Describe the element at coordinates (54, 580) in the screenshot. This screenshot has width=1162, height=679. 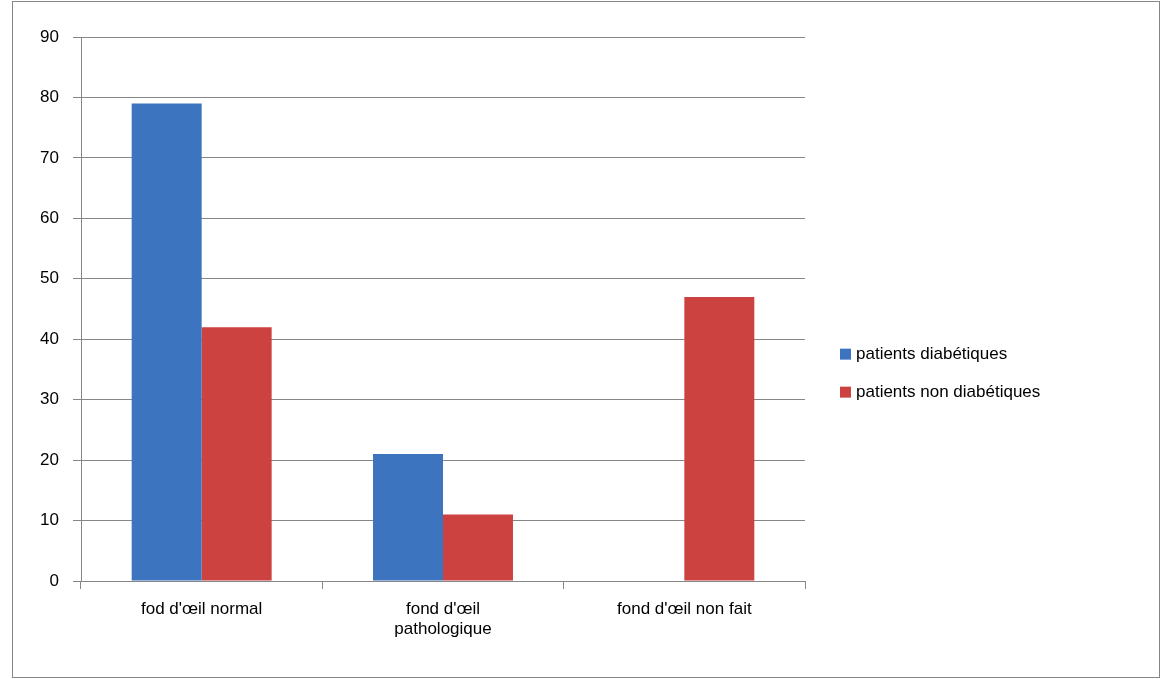
I see `y-tick-label: 0` at that location.